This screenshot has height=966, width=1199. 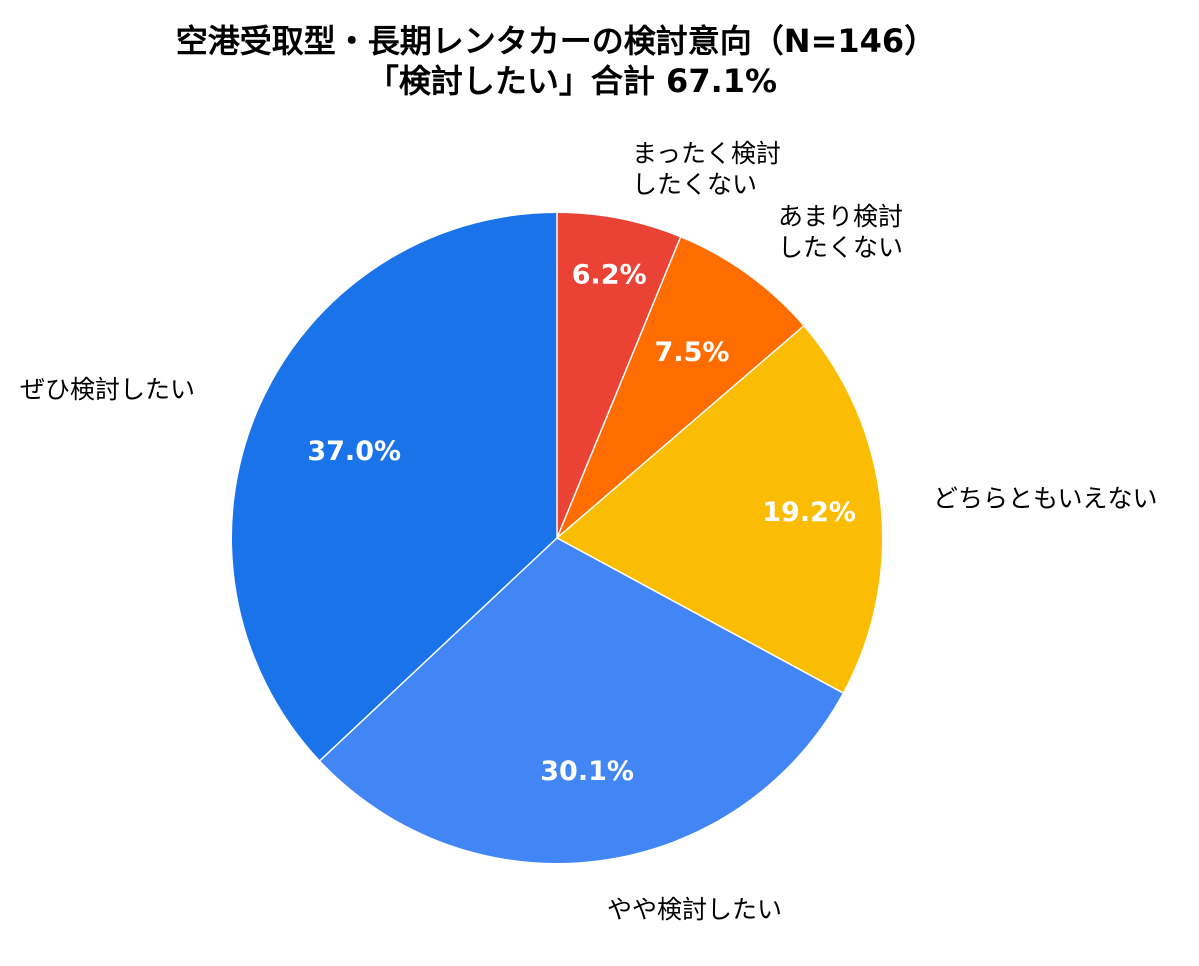 What do you see at coordinates (694, 909) in the screenshot?
I see `slice-category-label: やや検討したい` at bounding box center [694, 909].